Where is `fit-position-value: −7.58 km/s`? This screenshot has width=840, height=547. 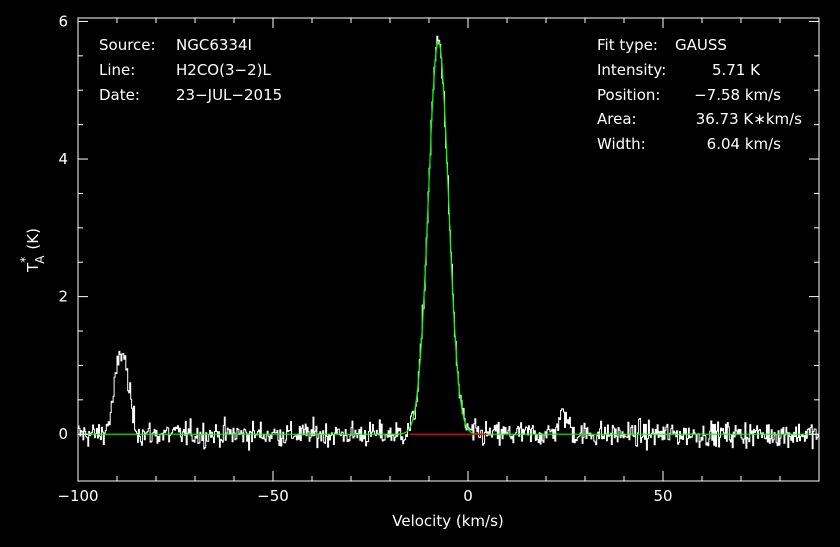 fit-position-value: −7.58 km/s is located at coordinates (737, 95).